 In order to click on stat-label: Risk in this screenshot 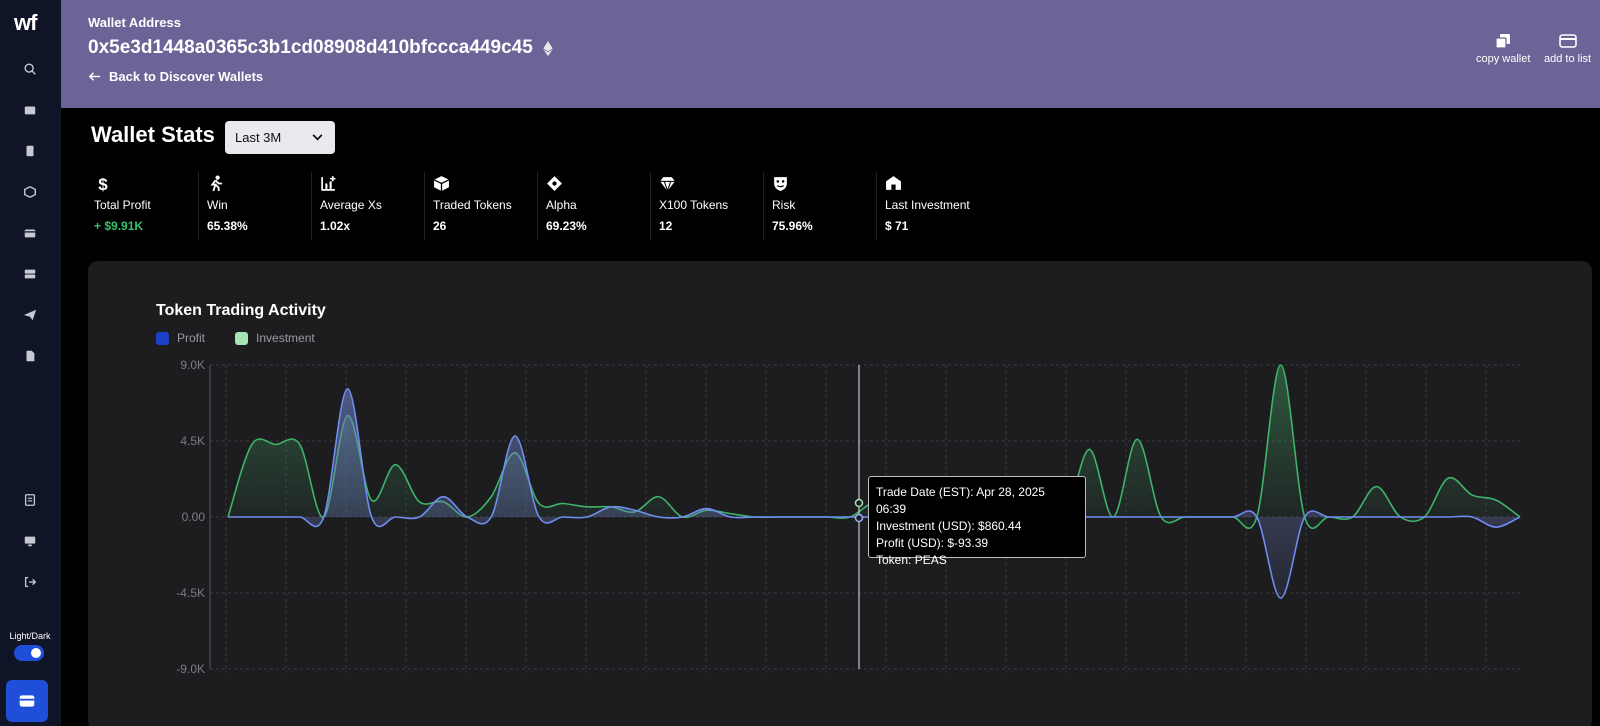, I will do `click(784, 205)`.